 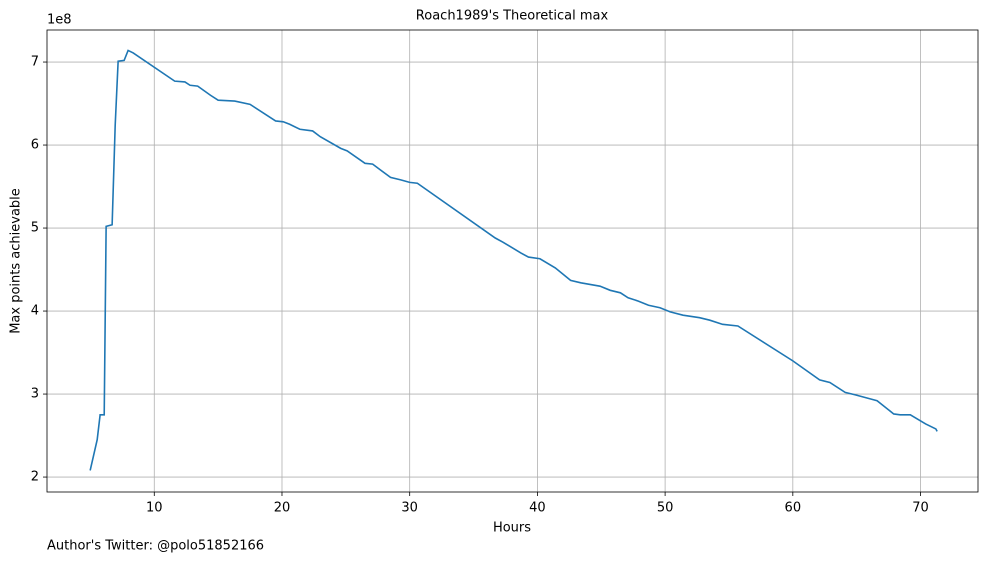 I want to click on chart-title: Roach1989's Theoretical max, so click(x=512, y=16).